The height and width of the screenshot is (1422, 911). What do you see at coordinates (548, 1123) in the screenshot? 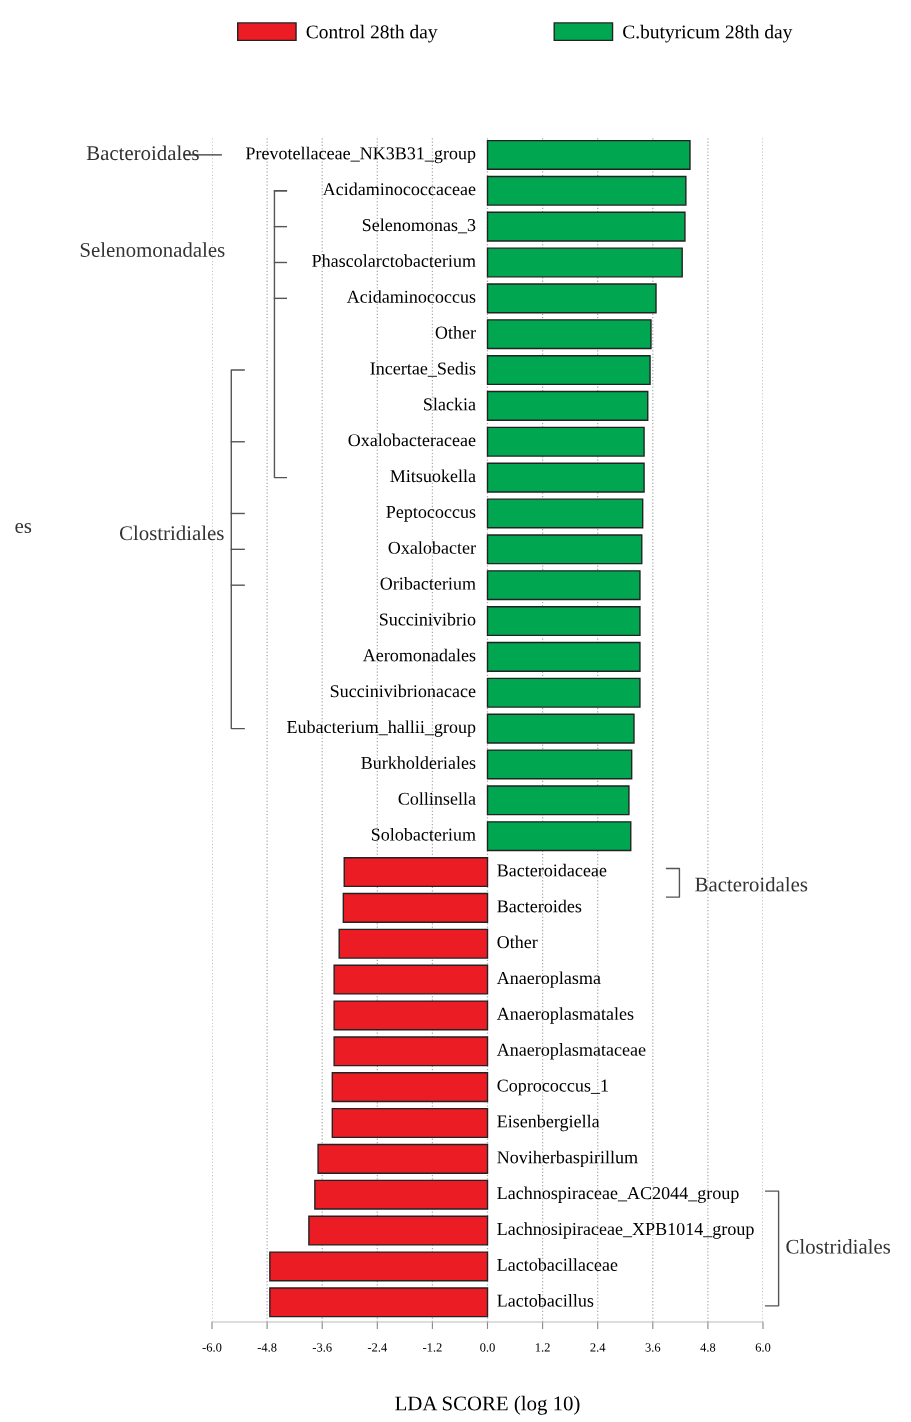
I see `y-tick-label: Eisenbergiella` at bounding box center [548, 1123].